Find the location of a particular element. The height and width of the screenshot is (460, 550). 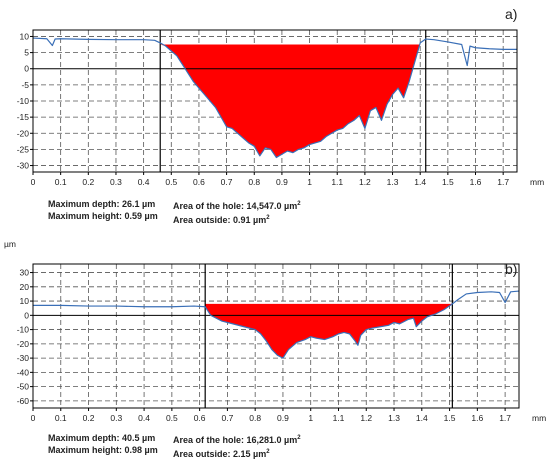

panel-b-x-tick-label: 1.4 is located at coordinates (422, 418).